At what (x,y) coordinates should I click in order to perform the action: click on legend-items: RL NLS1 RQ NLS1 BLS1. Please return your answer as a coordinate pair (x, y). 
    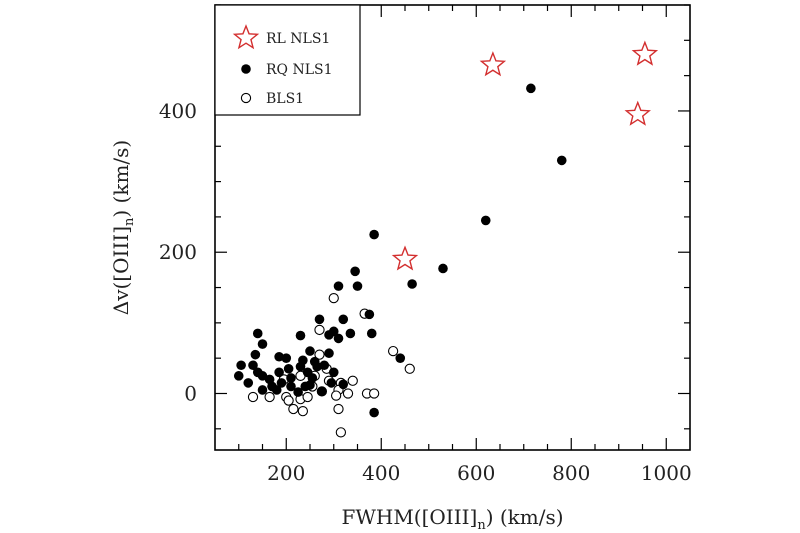
    Looking at the image, I should click on (282, 65).